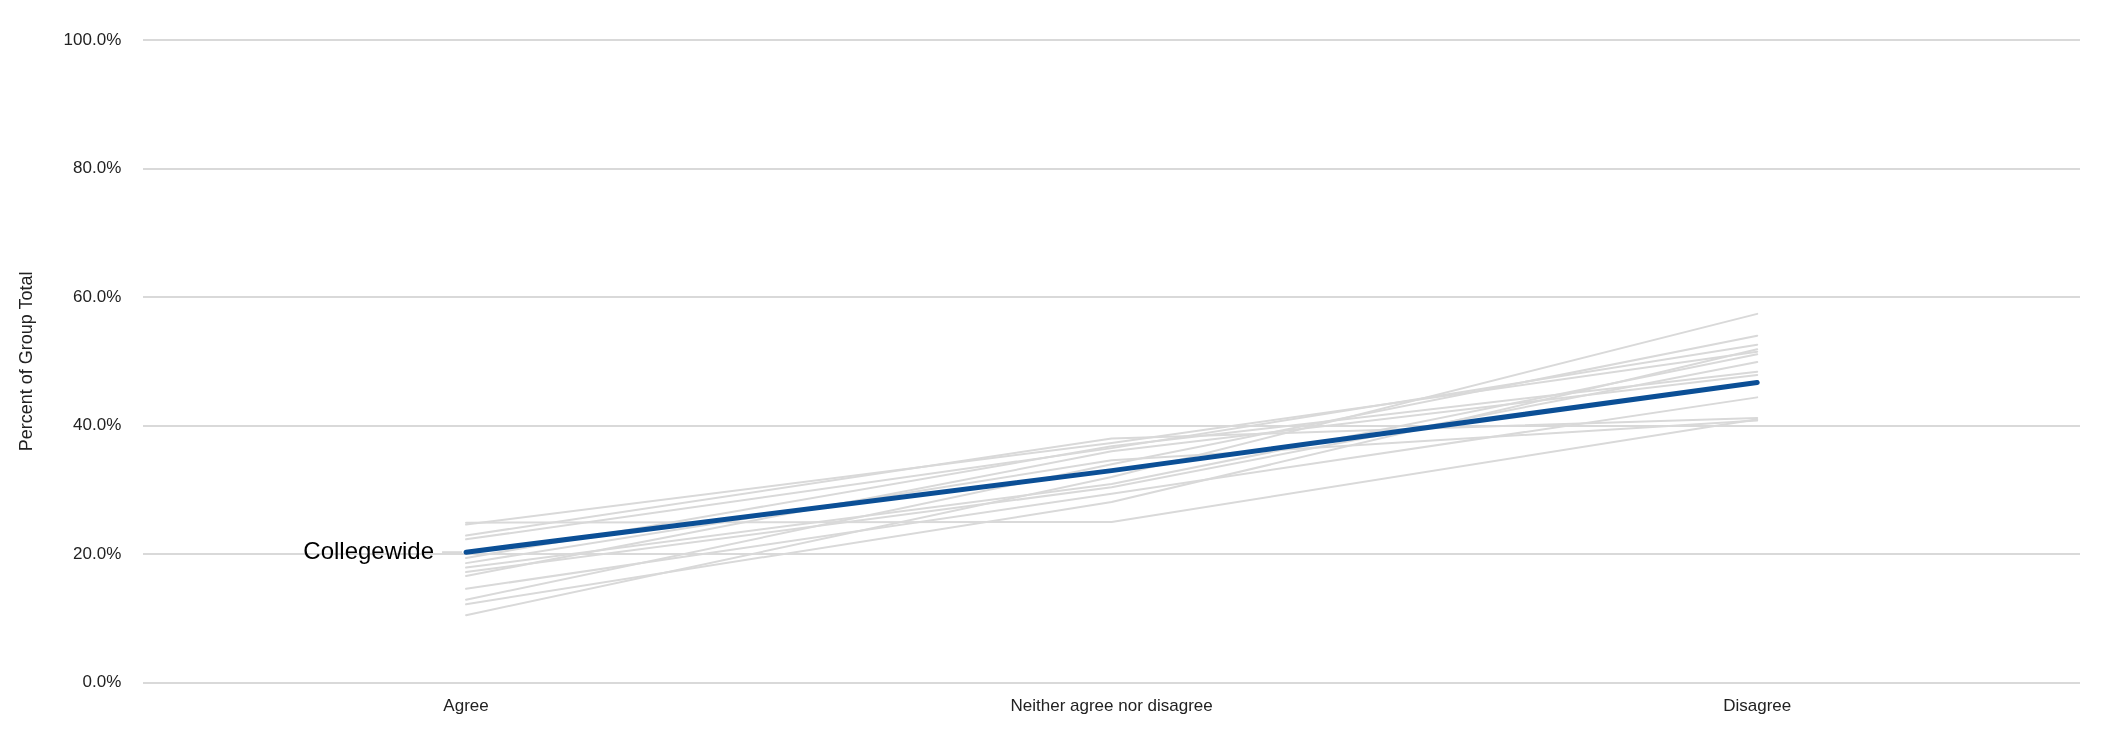  Describe the element at coordinates (97, 553) in the screenshot. I see `y-tick-label: 20.0%` at that location.